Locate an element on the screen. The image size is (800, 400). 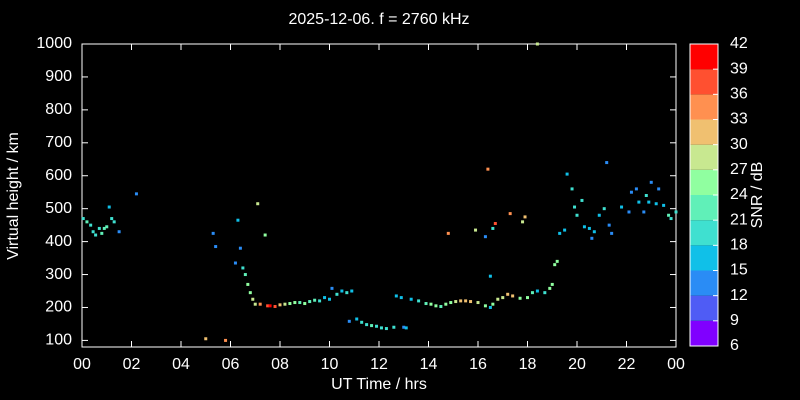
colorbar-tick-label: 24 is located at coordinates (739, 194).